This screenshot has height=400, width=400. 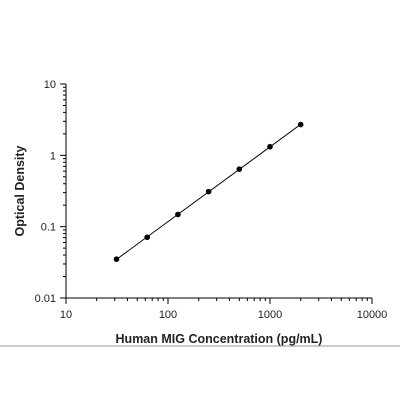 I want to click on y-axis-ticks: 0.01 0.1 1 10, so click(x=50, y=192).